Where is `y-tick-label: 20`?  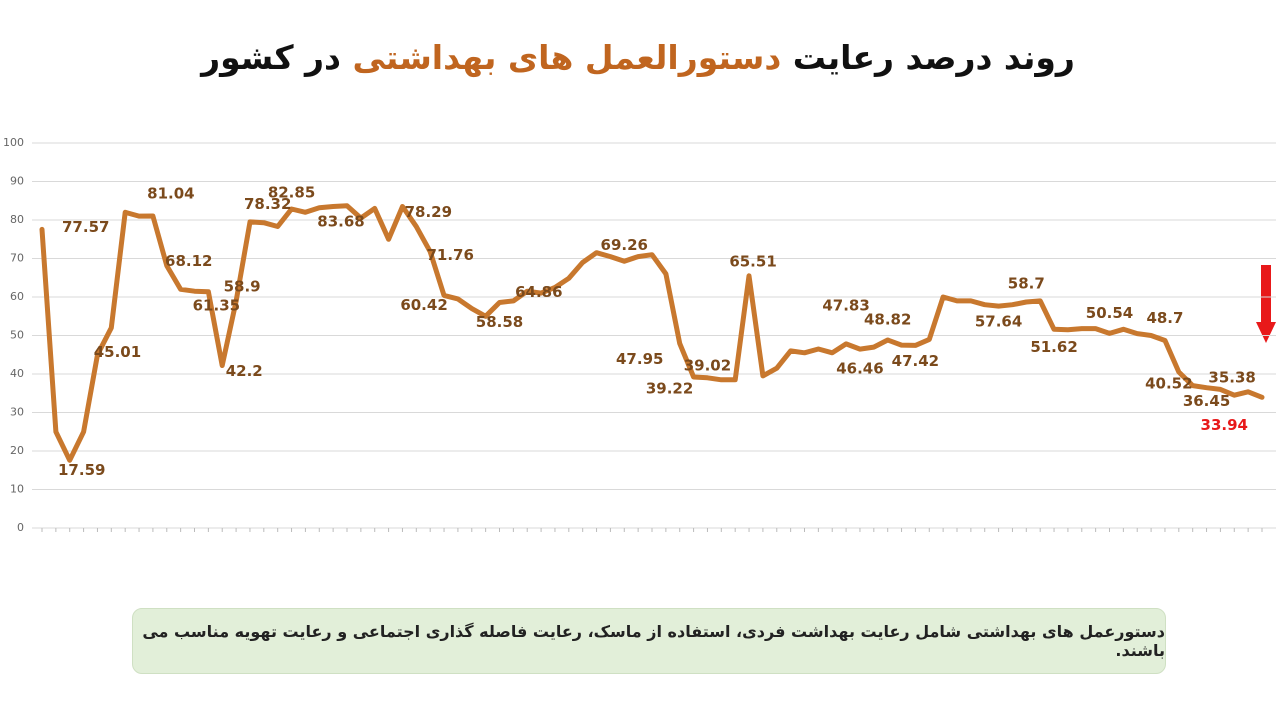 y-tick-label: 20 is located at coordinates (17, 450).